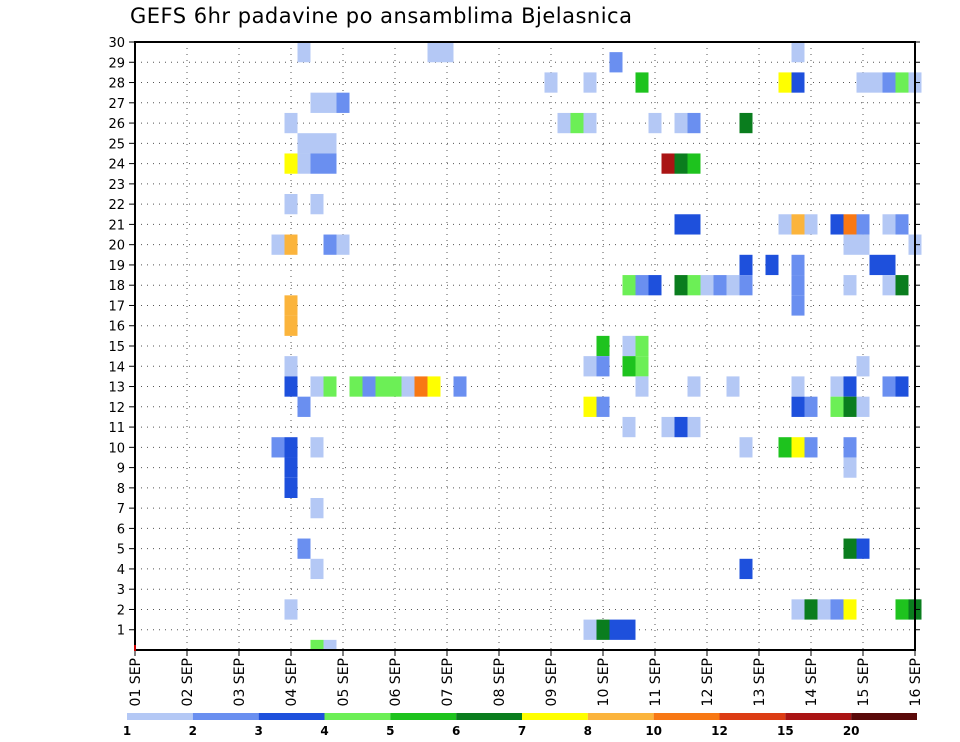 The width and height of the screenshot is (960, 742). What do you see at coordinates (116, 205) in the screenshot?
I see `y-tick-label: 22` at bounding box center [116, 205].